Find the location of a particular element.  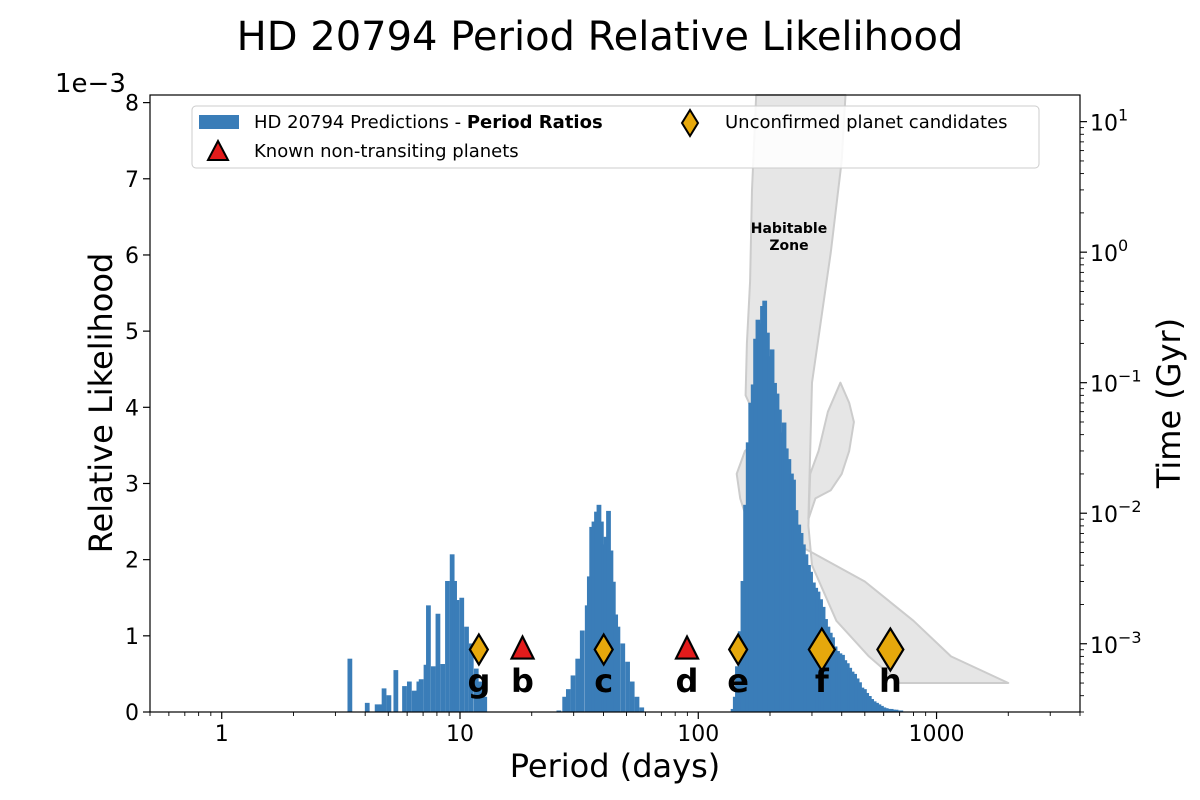

y-tick-label: 5 is located at coordinates (132, 332).